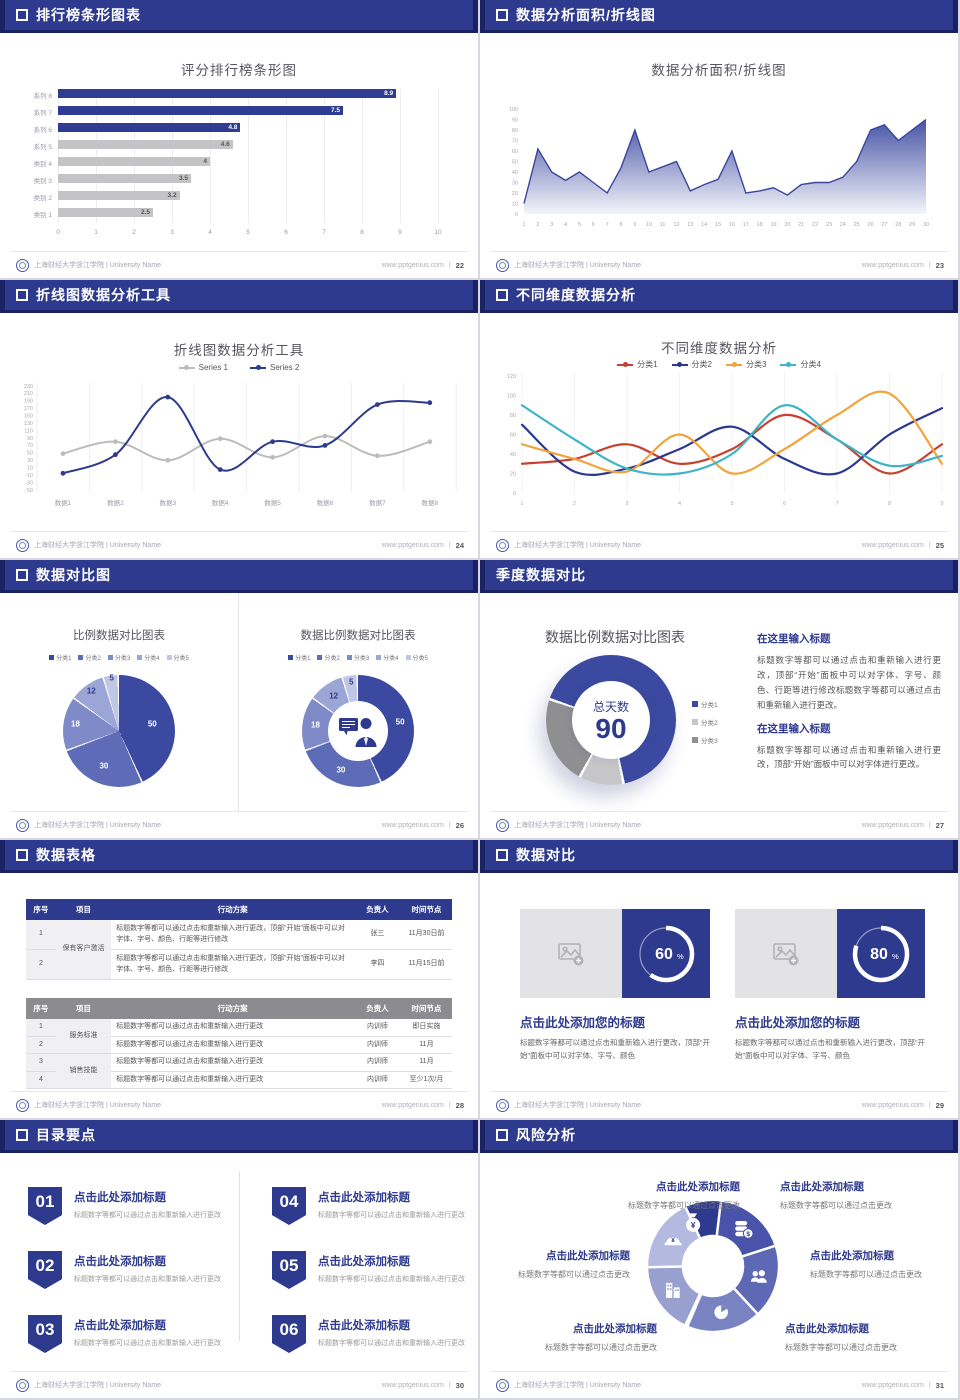 The width and height of the screenshot is (960, 1400). I want to click on text-el: 1, so click(523, 225).